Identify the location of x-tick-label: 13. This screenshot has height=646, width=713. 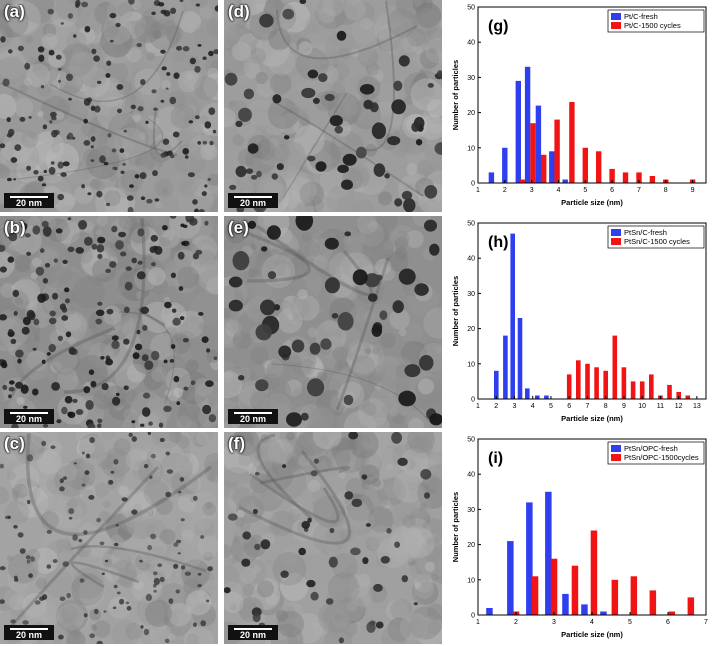
(697, 406).